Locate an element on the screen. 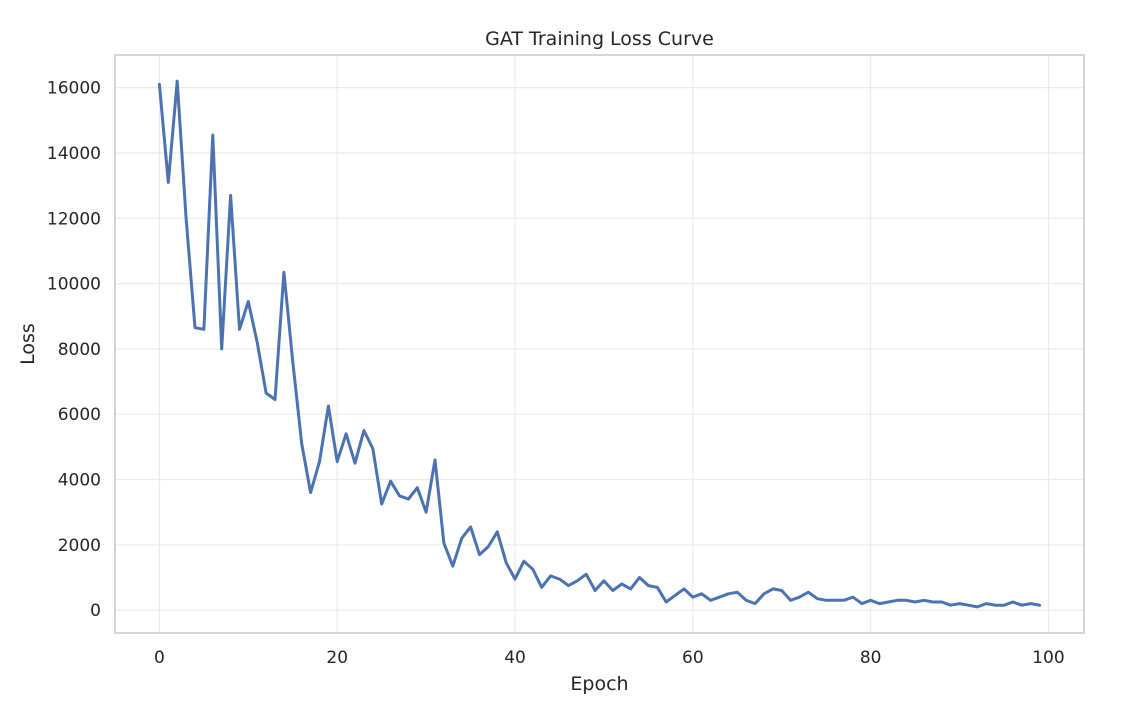 Image resolution: width=1134 pixels, height=709 pixels. x-tick-label: 20 is located at coordinates (337, 658).